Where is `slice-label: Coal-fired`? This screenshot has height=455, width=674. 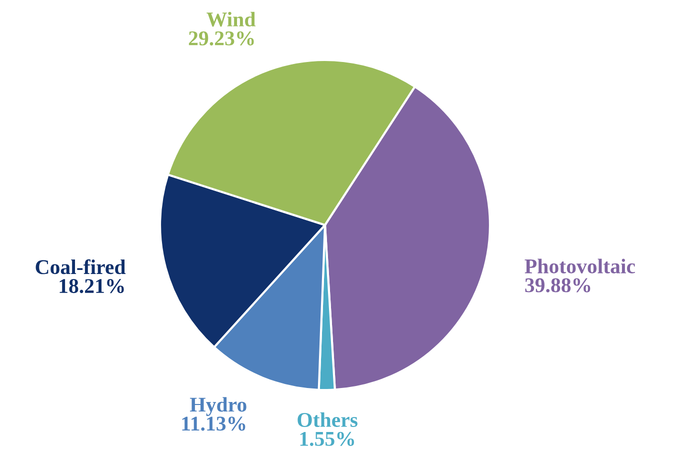 slice-label: Coal-fired is located at coordinates (81, 266).